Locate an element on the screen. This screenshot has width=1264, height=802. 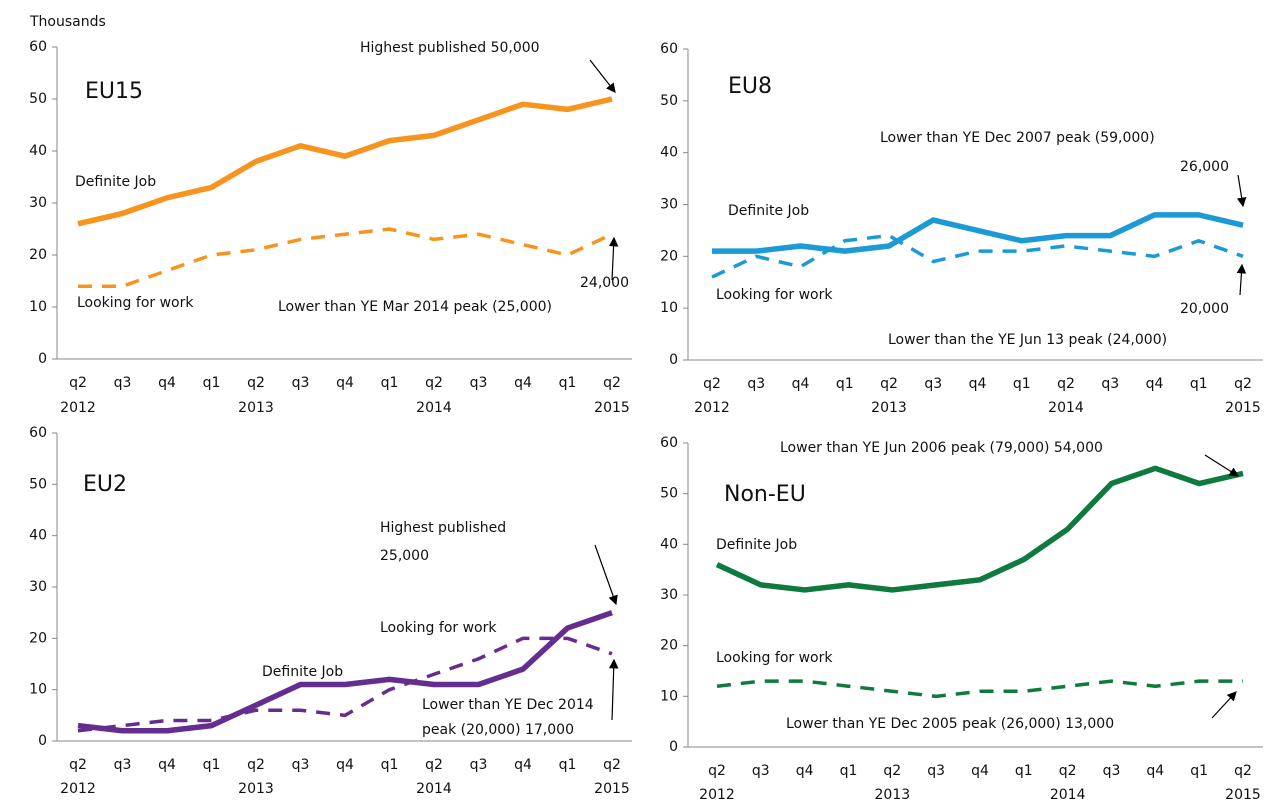
annotation: Lower than YE Dec 2007 peak (59,000) is located at coordinates (1017, 138).